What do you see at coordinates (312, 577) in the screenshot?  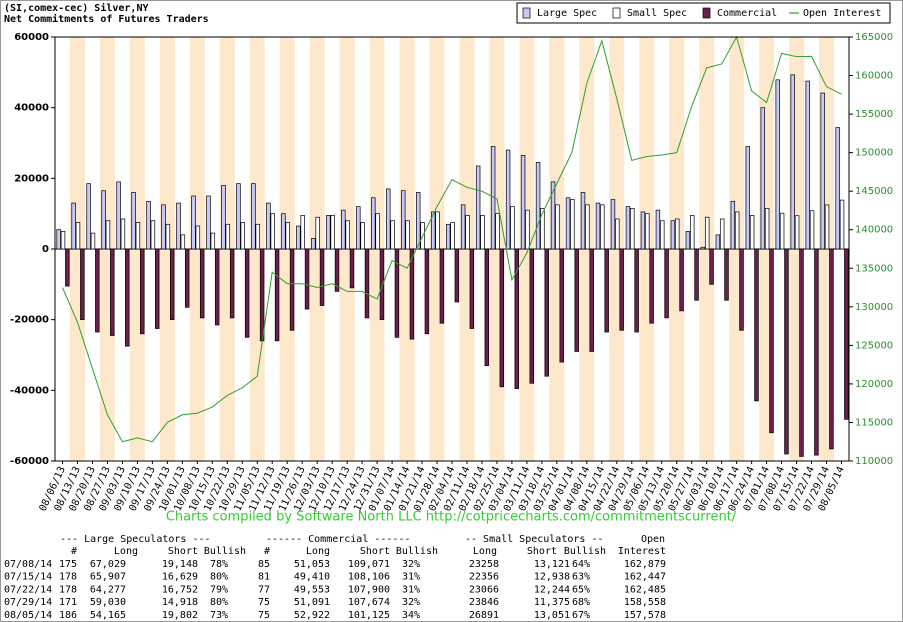 I see `table-cell: 49,410` at bounding box center [312, 577].